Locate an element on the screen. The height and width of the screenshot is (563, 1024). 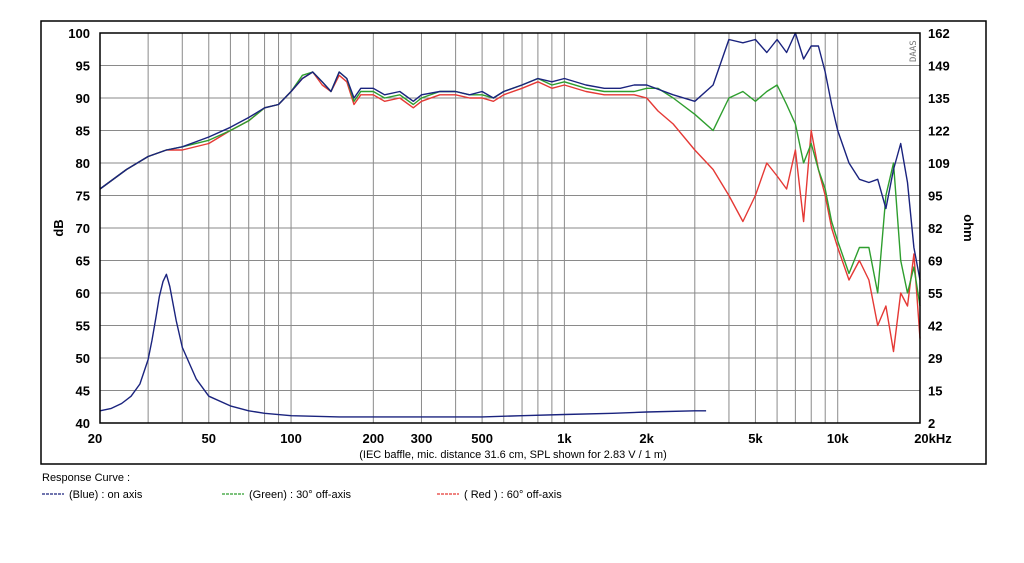
y-right-tick-label: 135 is located at coordinates (939, 98).